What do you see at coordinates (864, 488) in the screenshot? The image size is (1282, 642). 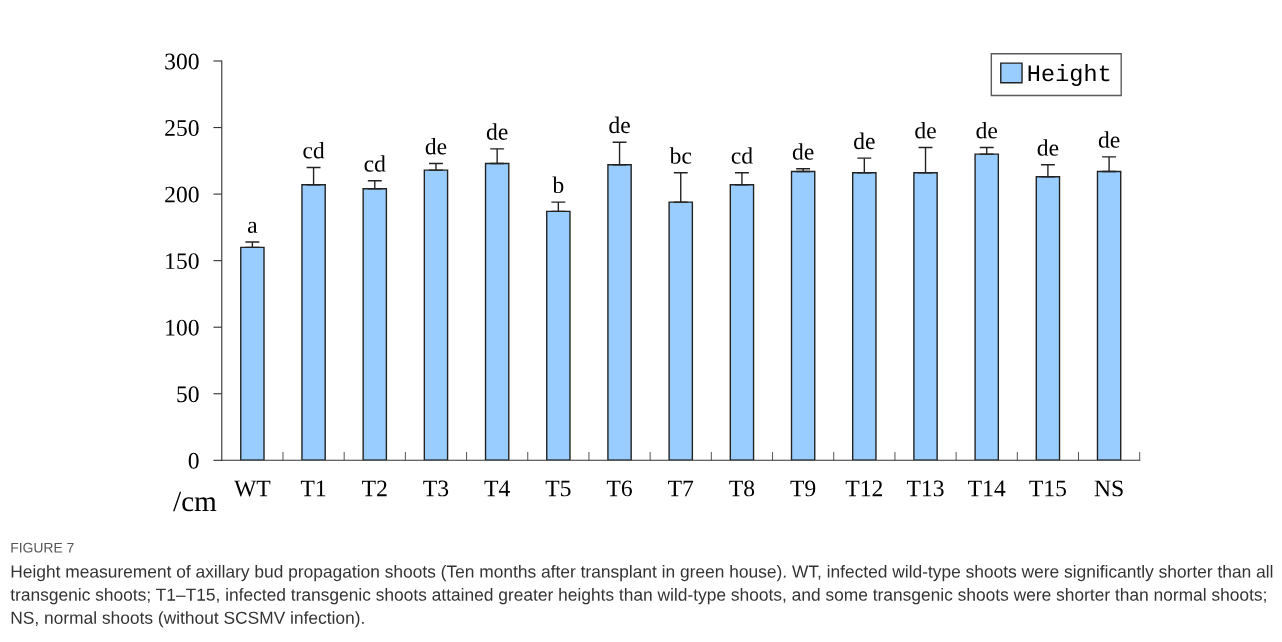 I see `x-tick-label: T12` at bounding box center [864, 488].